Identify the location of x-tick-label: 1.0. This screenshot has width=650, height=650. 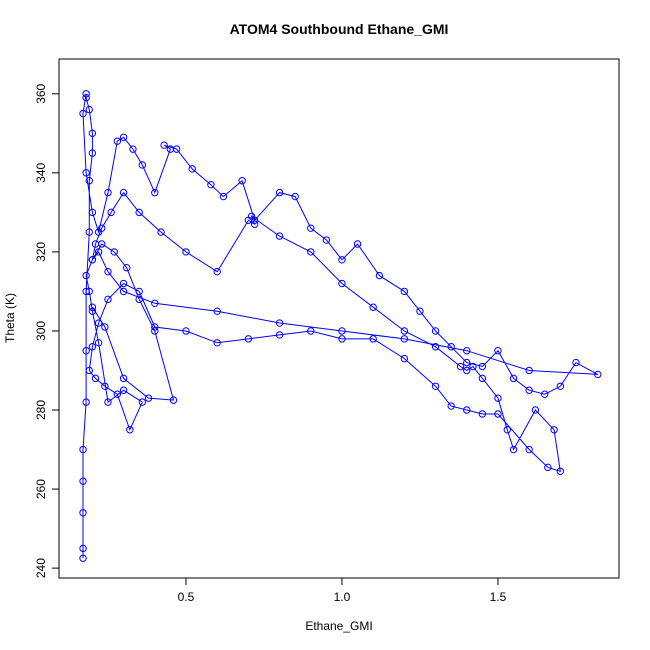
(342, 597).